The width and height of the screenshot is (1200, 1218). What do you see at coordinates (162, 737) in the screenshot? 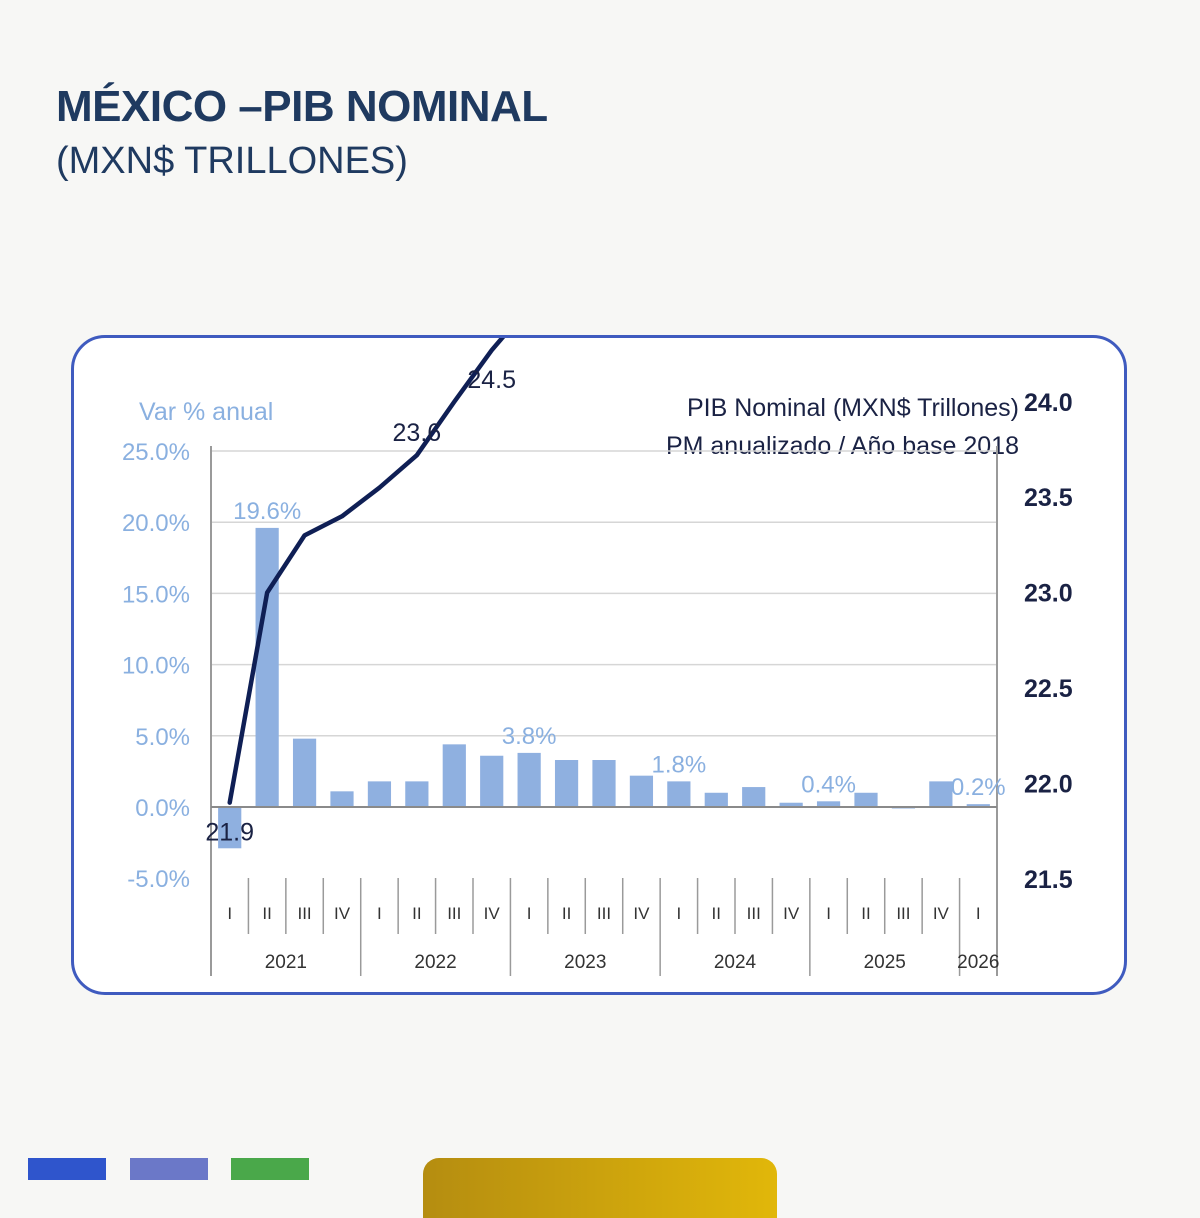
I see `left-tick-label: 5.0%` at bounding box center [162, 737].